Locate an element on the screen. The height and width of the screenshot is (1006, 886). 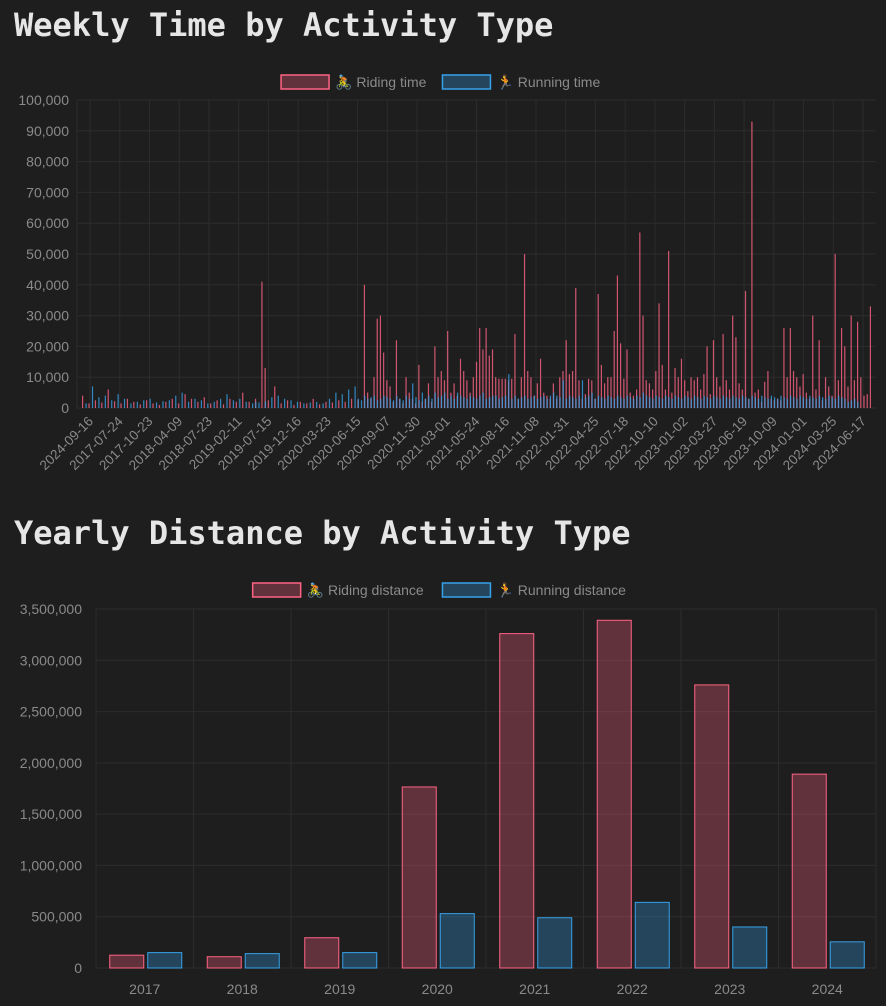
y-tick-label: 60,000 is located at coordinates (47, 223).